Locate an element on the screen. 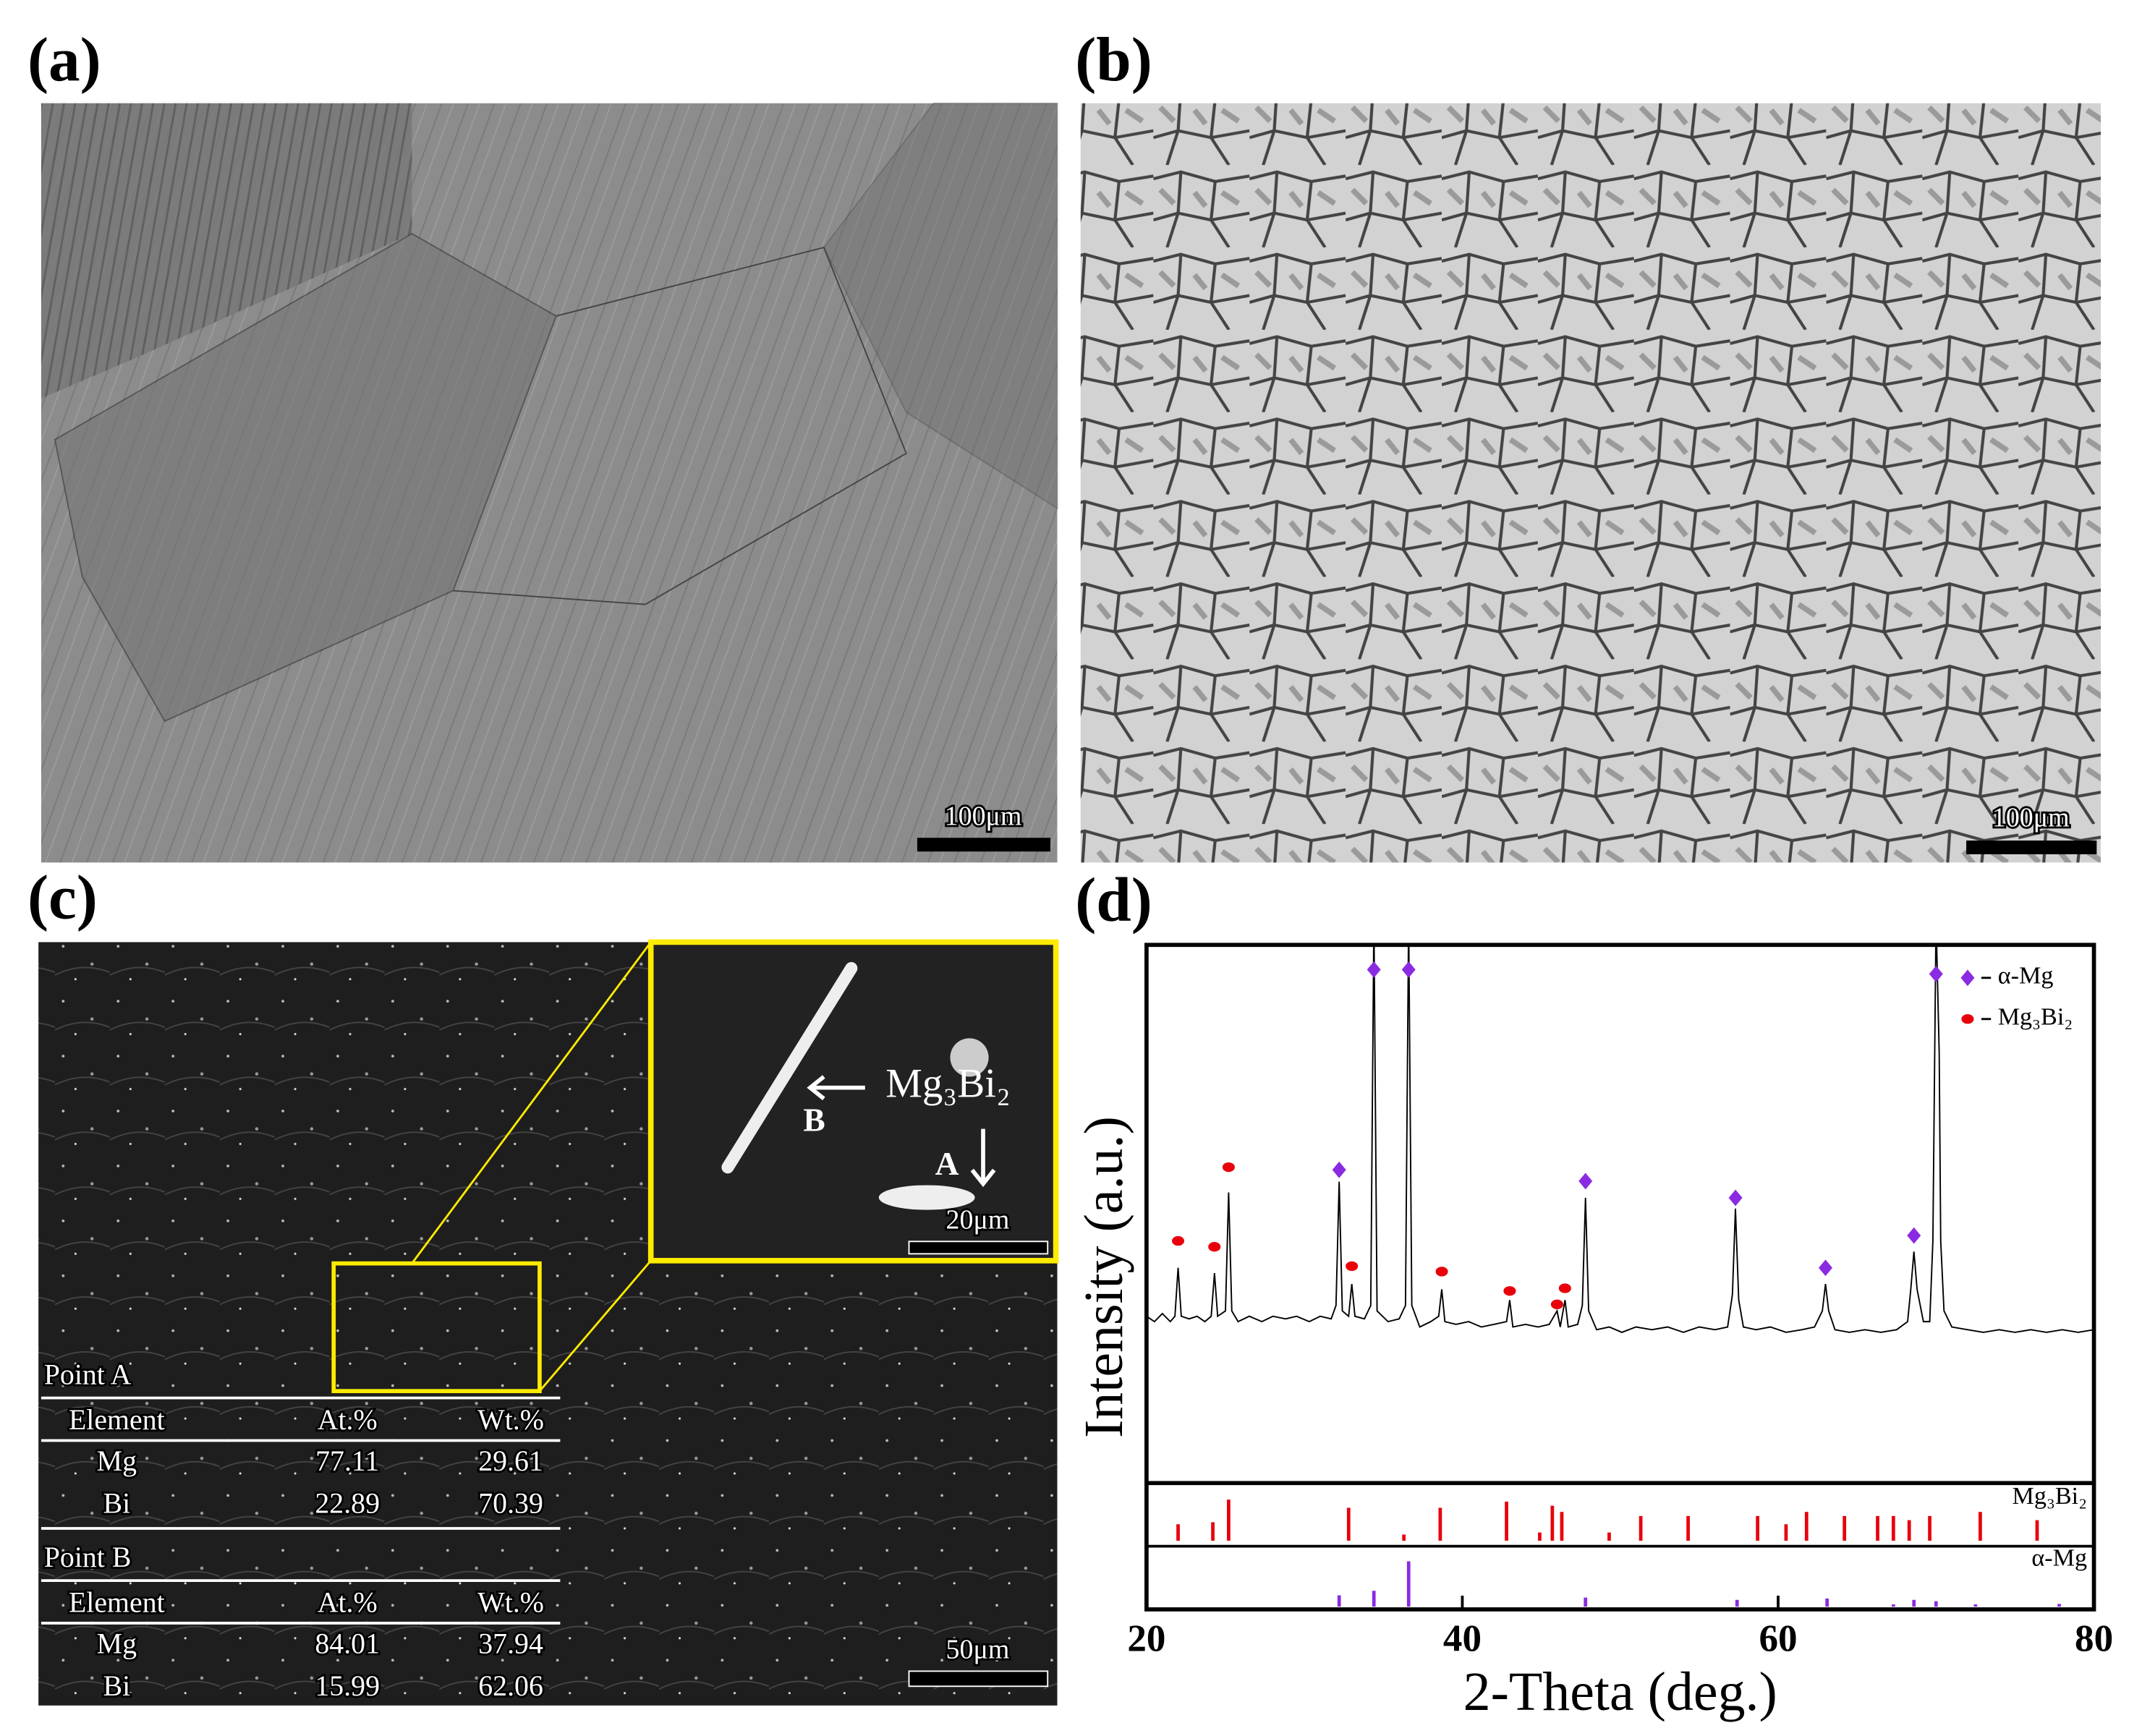 The width and height of the screenshot is (2142, 1736). x-tick-label: 20 is located at coordinates (1146, 1639).